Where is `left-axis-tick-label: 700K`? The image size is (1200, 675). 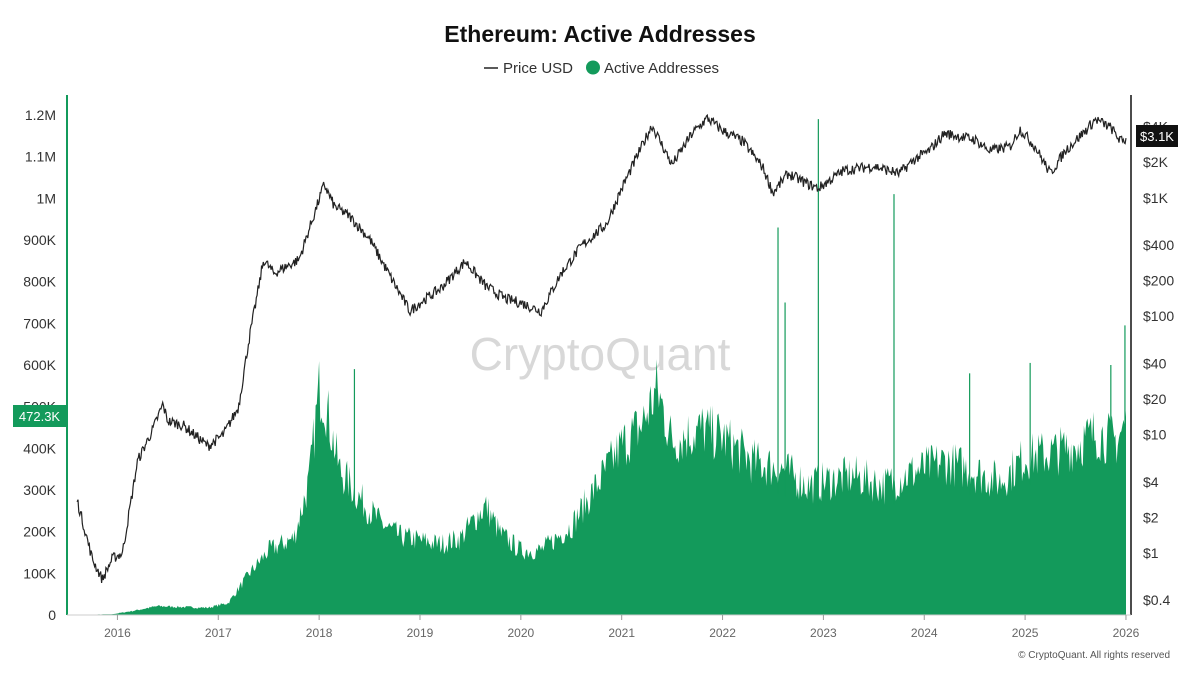 left-axis-tick-label: 700K is located at coordinates (39, 323).